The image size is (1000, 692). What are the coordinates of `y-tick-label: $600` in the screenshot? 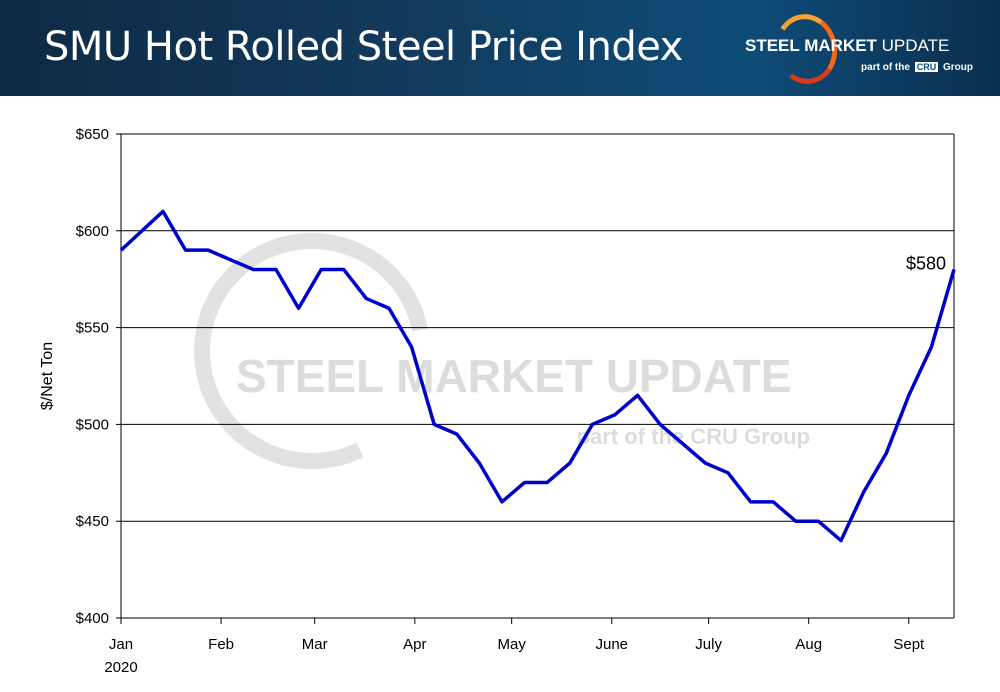 It's located at (92, 231).